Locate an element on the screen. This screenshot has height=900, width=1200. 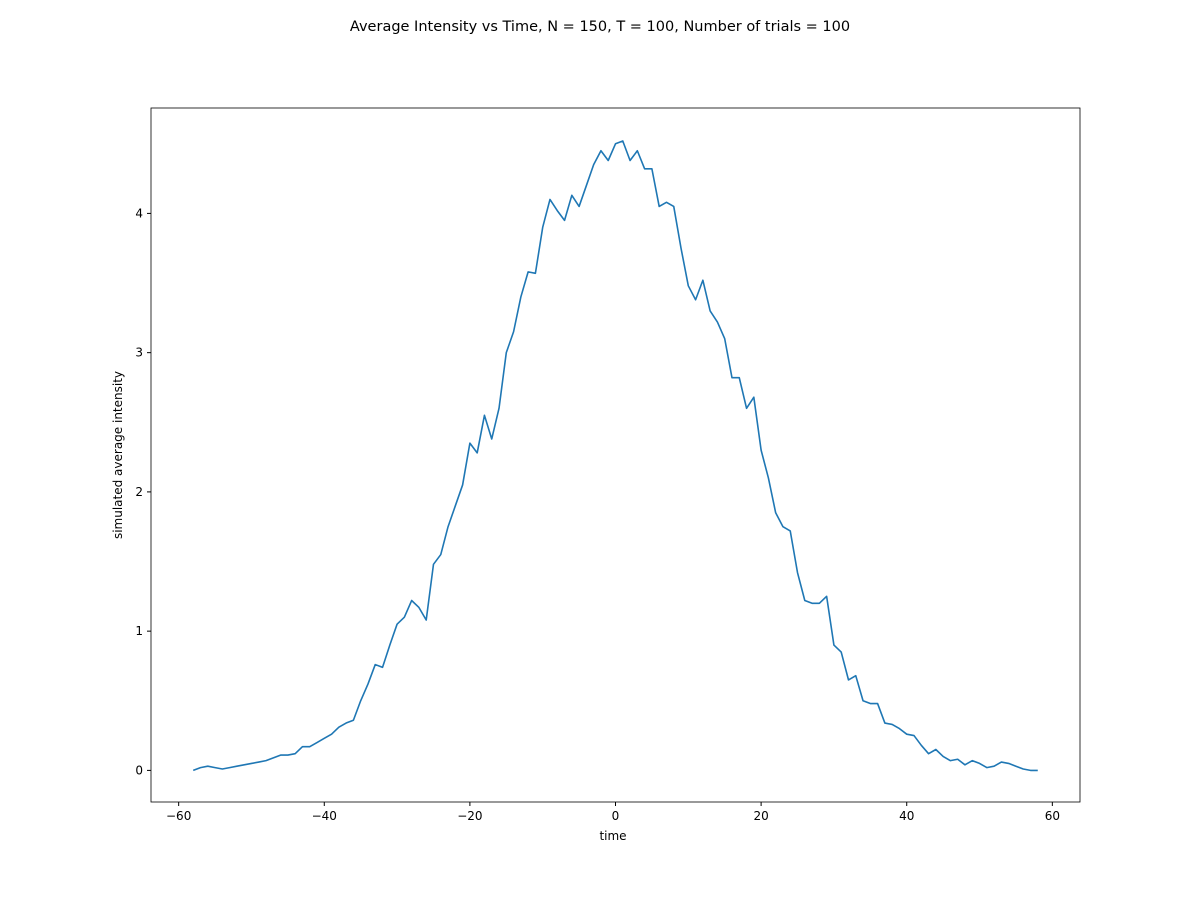
y-tick-label: 1 is located at coordinates (139, 631).